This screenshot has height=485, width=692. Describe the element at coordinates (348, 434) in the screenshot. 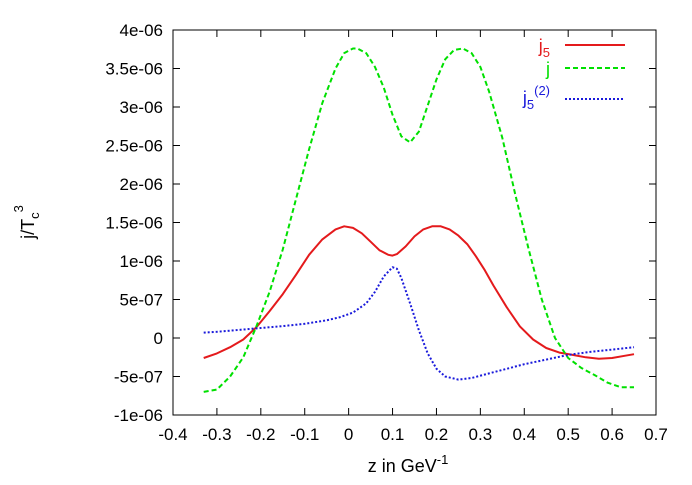

I see `x-tick-label: 0` at that location.